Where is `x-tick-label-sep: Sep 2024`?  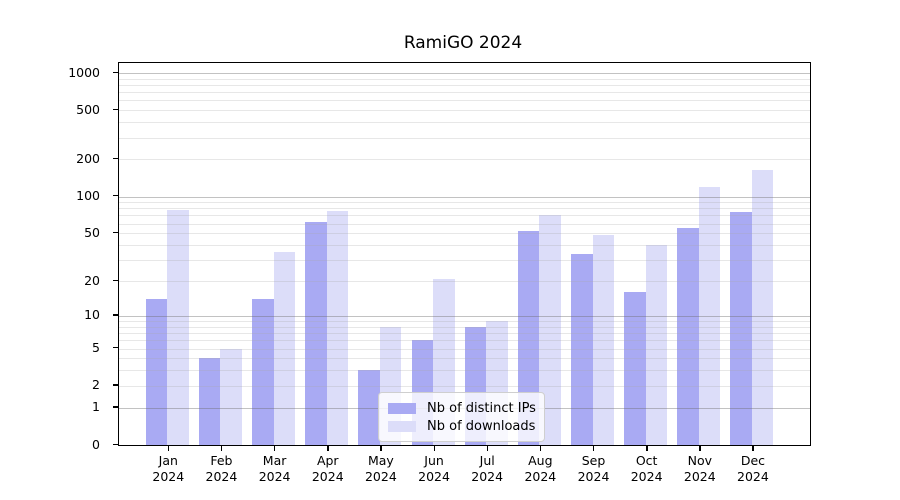
x-tick-label-sep: Sep 2024 is located at coordinates (593, 468).